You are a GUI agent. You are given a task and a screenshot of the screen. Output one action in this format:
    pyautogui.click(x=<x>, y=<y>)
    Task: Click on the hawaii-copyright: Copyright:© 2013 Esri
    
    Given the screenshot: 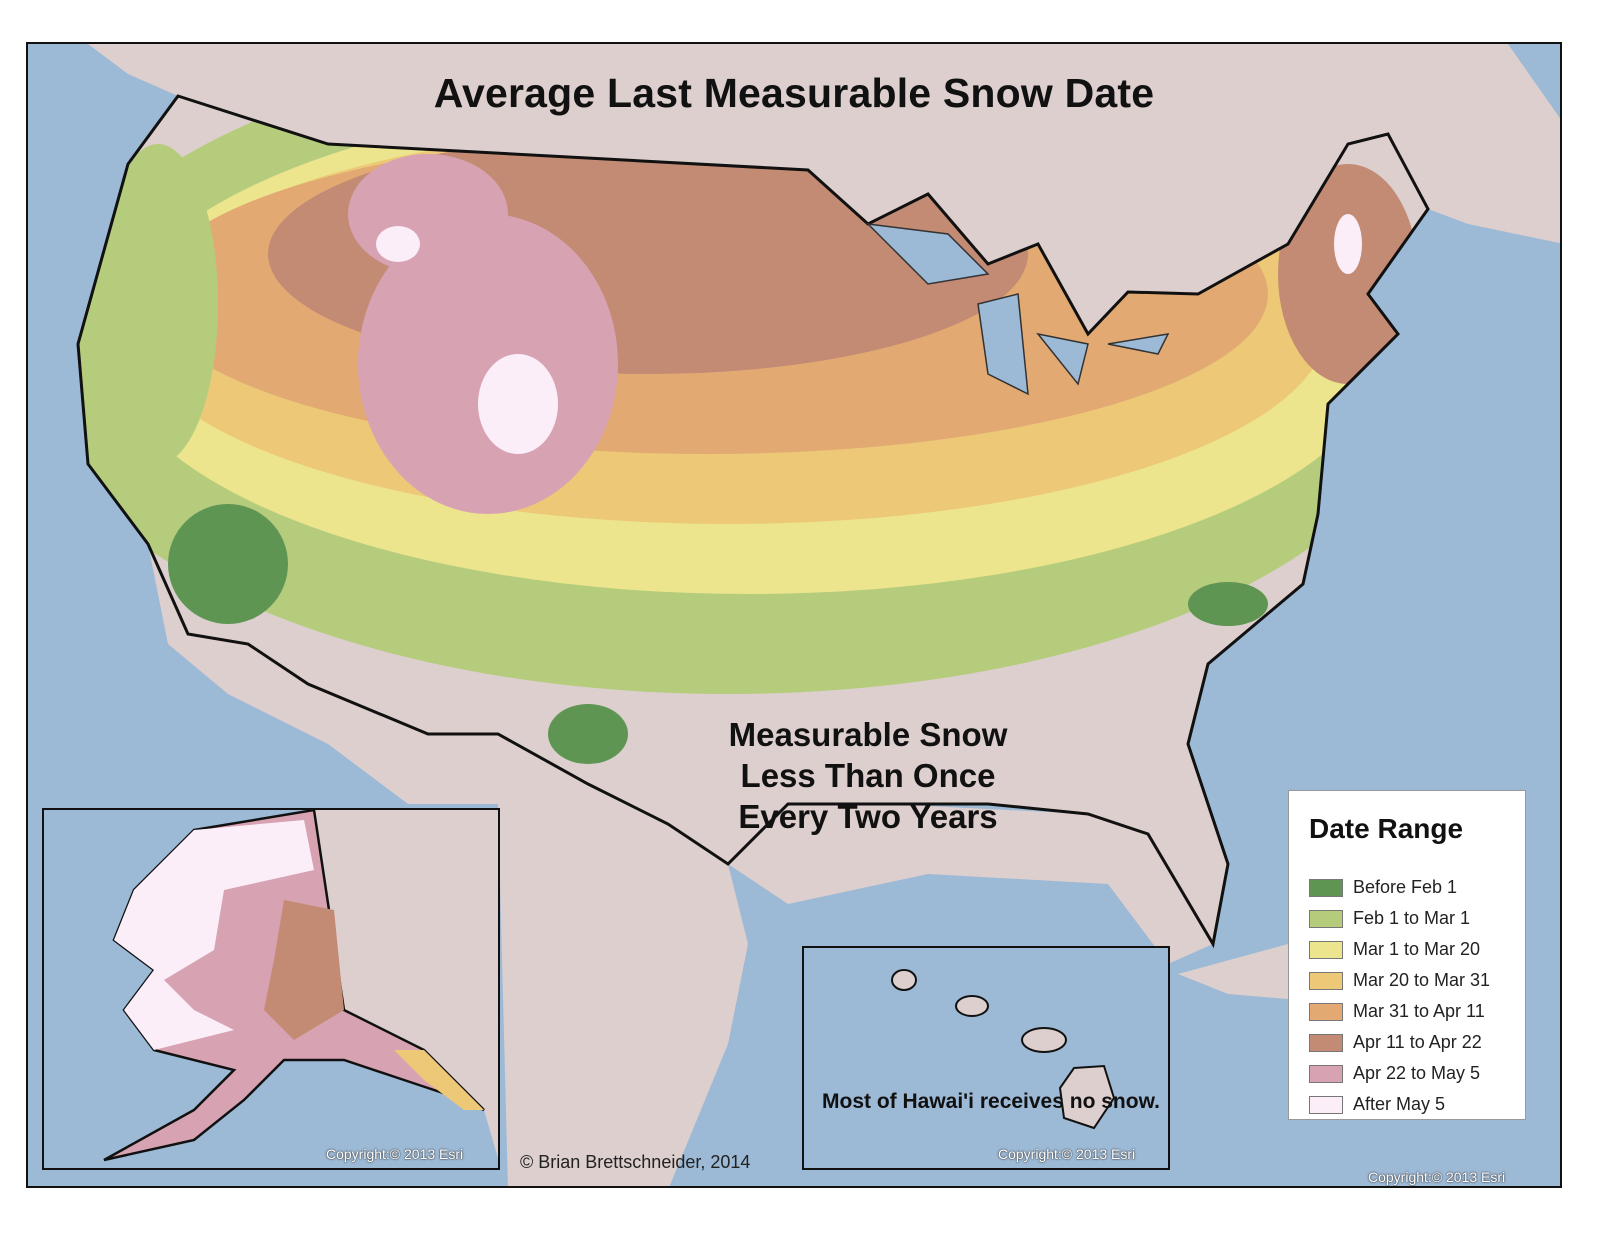 What is the action you would take?
    pyautogui.click(x=1067, y=1154)
    